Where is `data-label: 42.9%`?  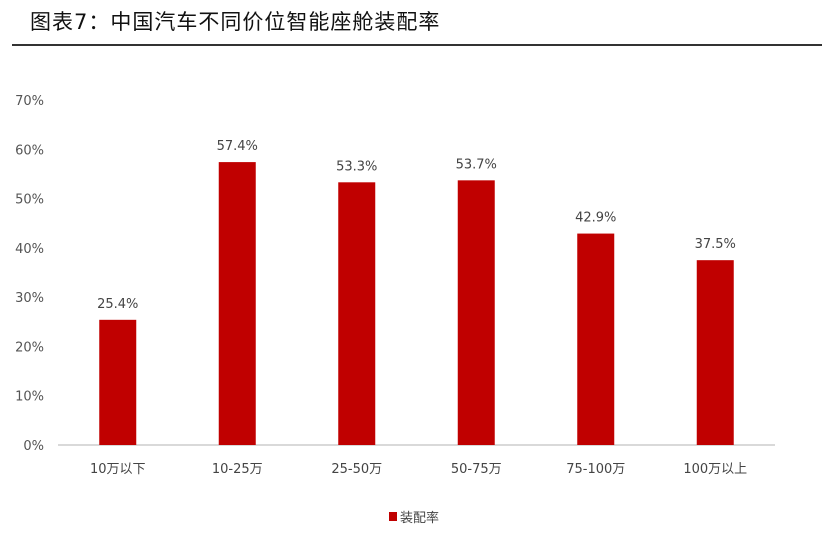
data-label: 42.9% is located at coordinates (595, 218).